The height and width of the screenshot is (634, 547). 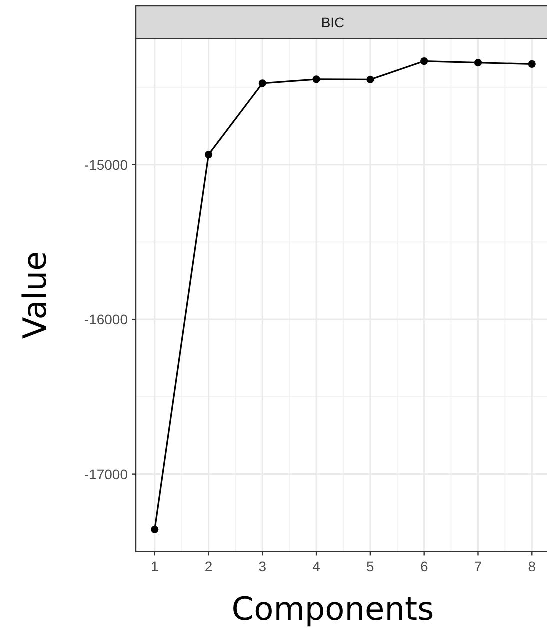 I want to click on chart-title: BIC, so click(x=333, y=22).